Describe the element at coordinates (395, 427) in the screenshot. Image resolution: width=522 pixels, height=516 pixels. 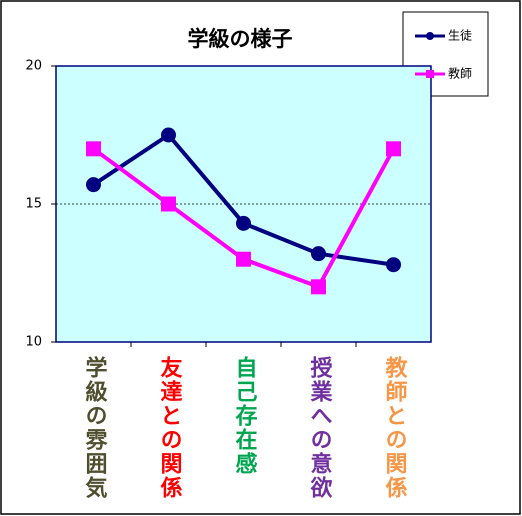
I see `x-tick-label: 教師との関係` at that location.